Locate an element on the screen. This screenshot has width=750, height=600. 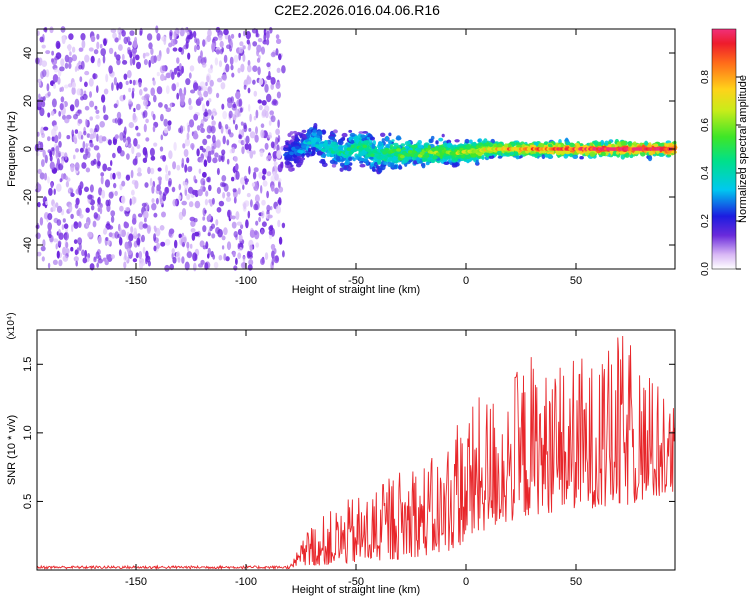
x-tick-label: -100 is located at coordinates (246, 281).